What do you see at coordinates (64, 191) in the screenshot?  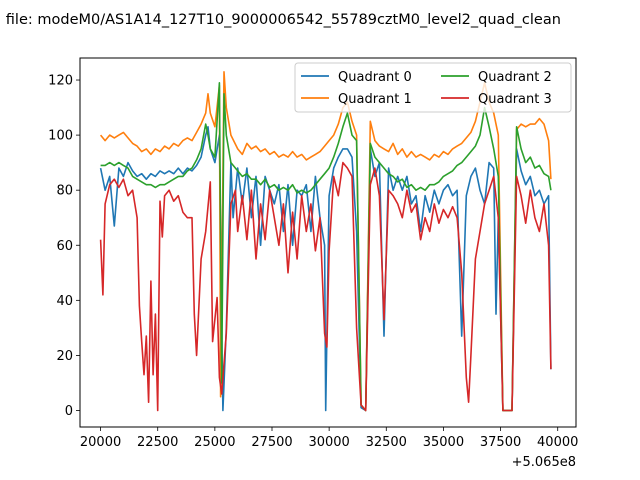 I see `y-tick-label: 80` at bounding box center [64, 191].